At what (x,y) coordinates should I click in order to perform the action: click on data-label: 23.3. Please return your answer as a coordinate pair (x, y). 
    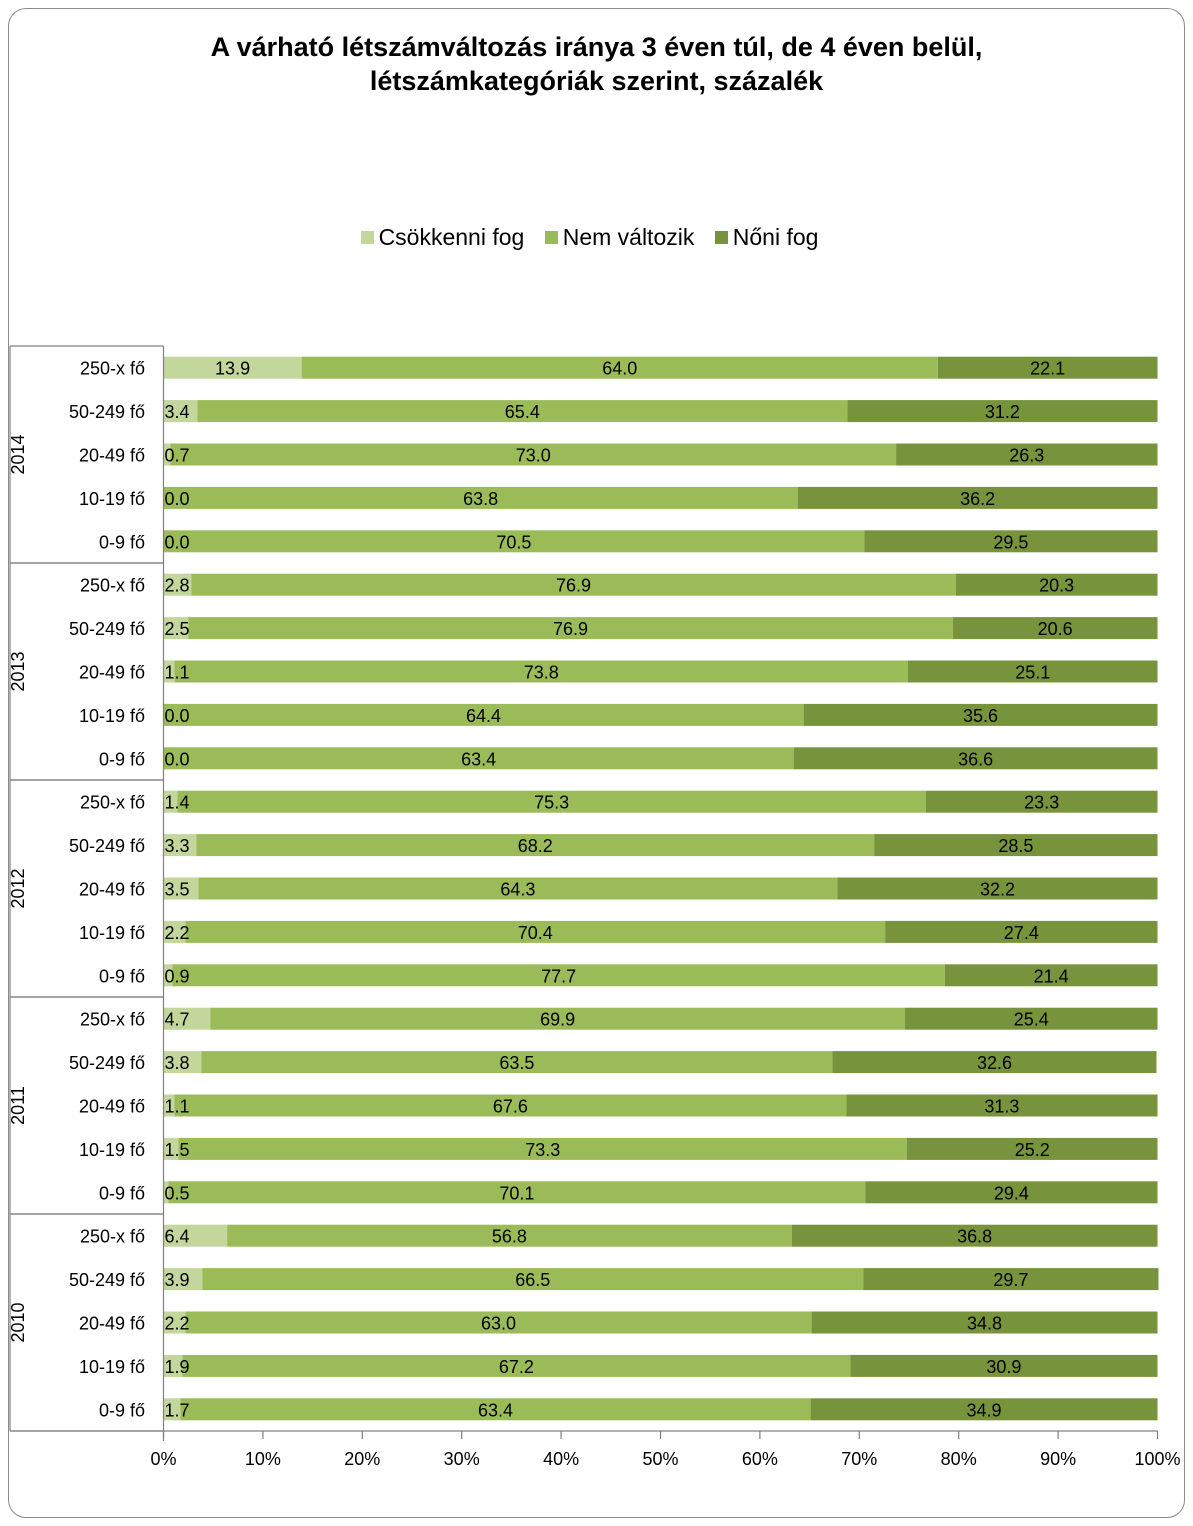
    Looking at the image, I should click on (1041, 803).